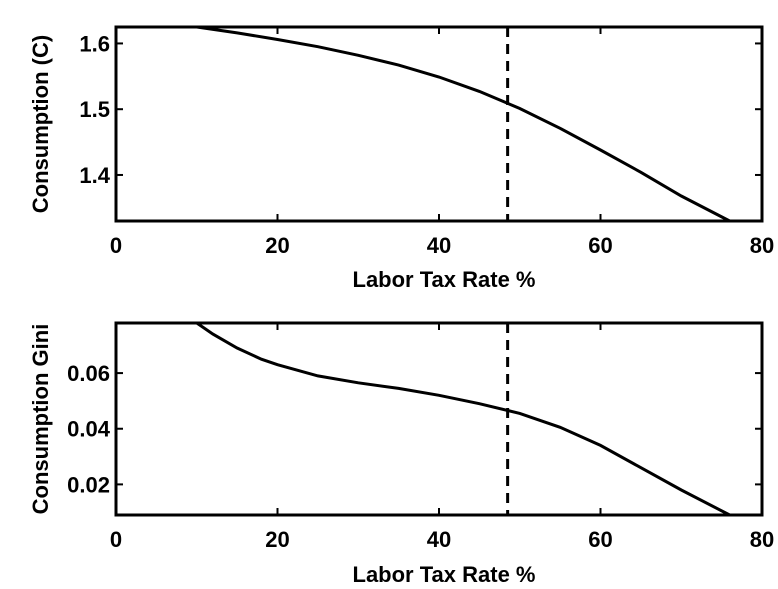 The image size is (778, 589). What do you see at coordinates (439, 539) in the screenshot?
I see `gini-x-tick-label: 40` at bounding box center [439, 539].